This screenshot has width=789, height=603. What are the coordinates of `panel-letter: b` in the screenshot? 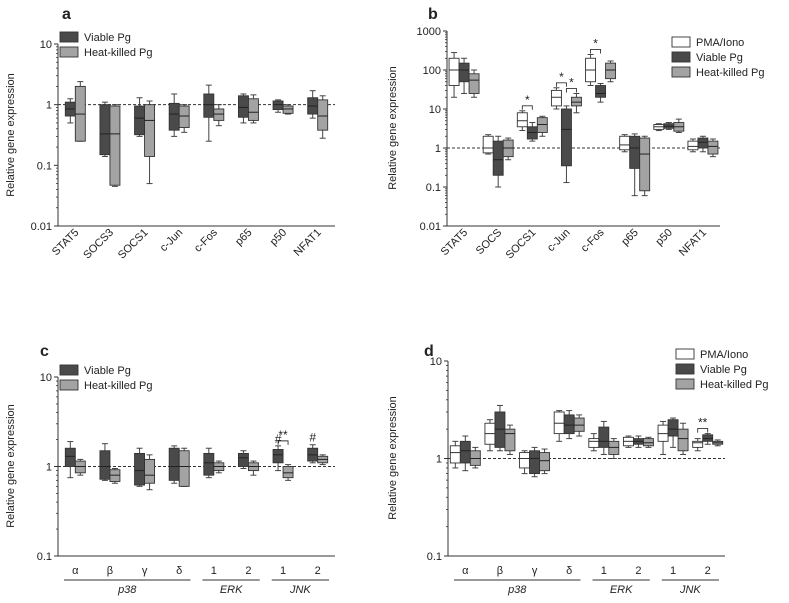 It's located at (433, 14).